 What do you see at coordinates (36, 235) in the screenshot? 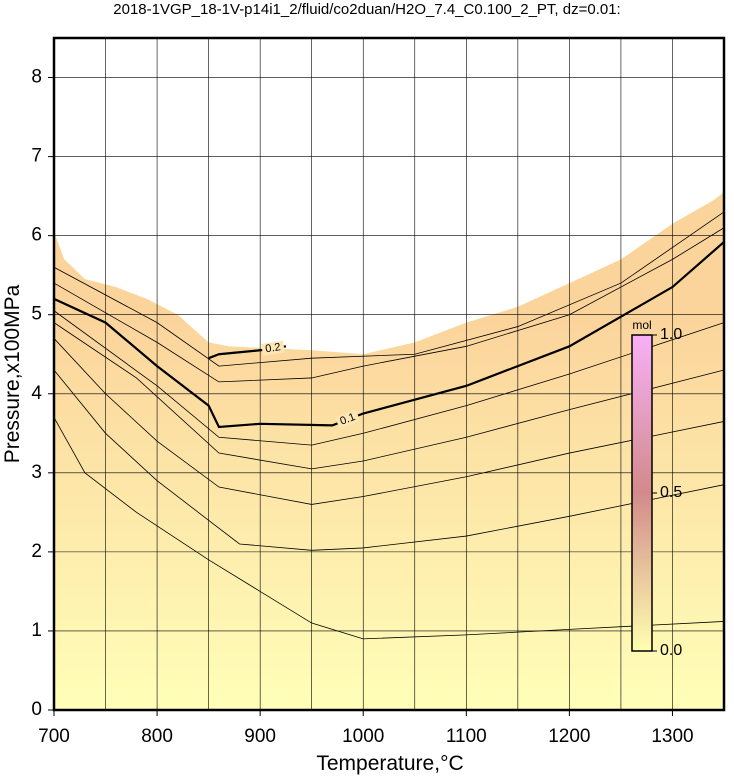
I see `y-tick-label: 6` at bounding box center [36, 235].